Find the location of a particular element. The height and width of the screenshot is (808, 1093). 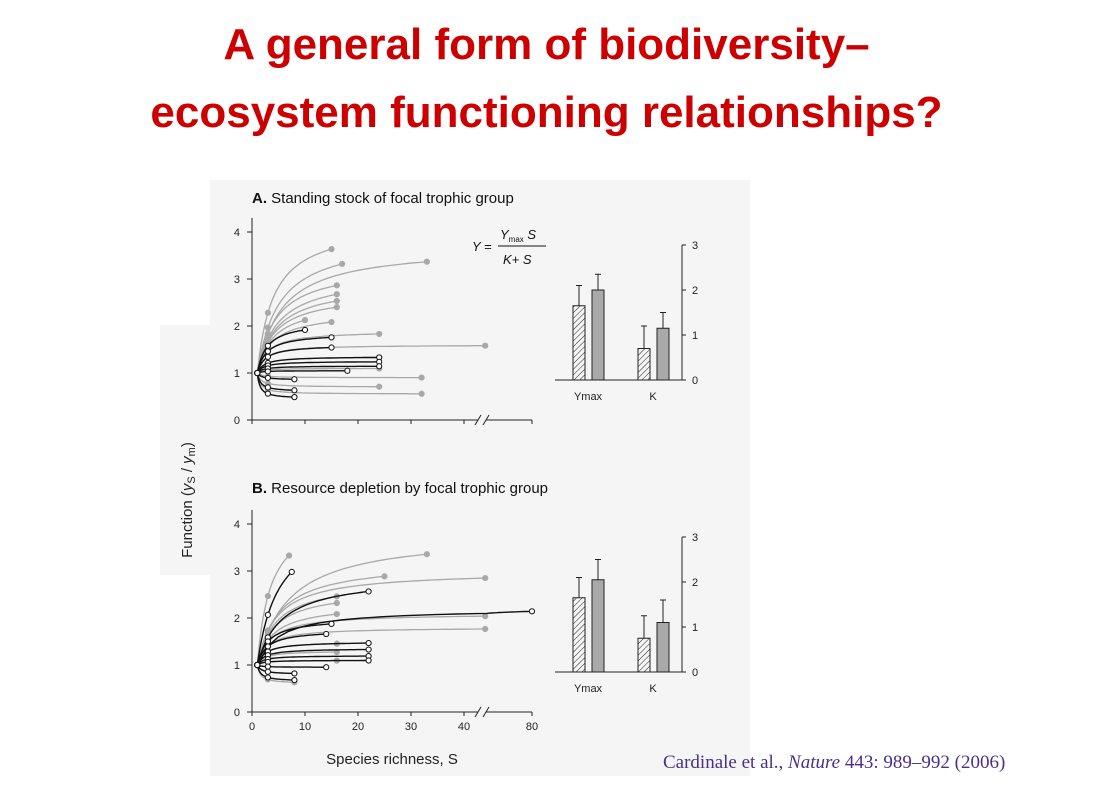

citation-journal: Nature is located at coordinates (814, 762).